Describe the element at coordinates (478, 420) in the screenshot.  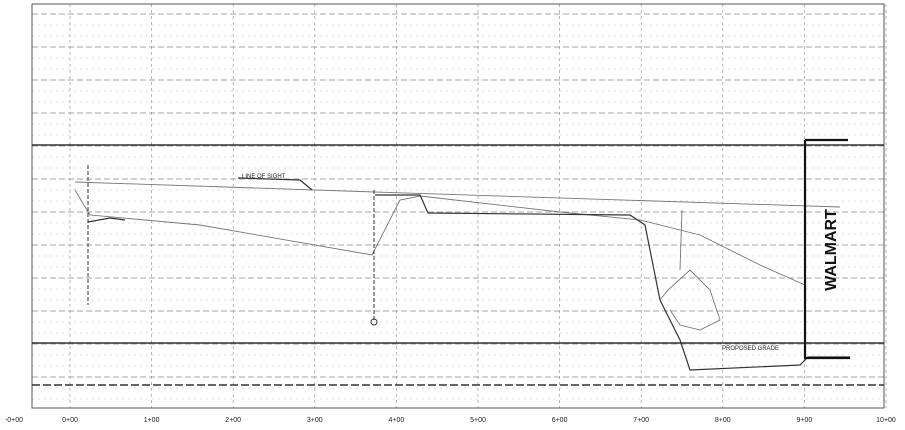
I see `station-label: 5+00` at that location.